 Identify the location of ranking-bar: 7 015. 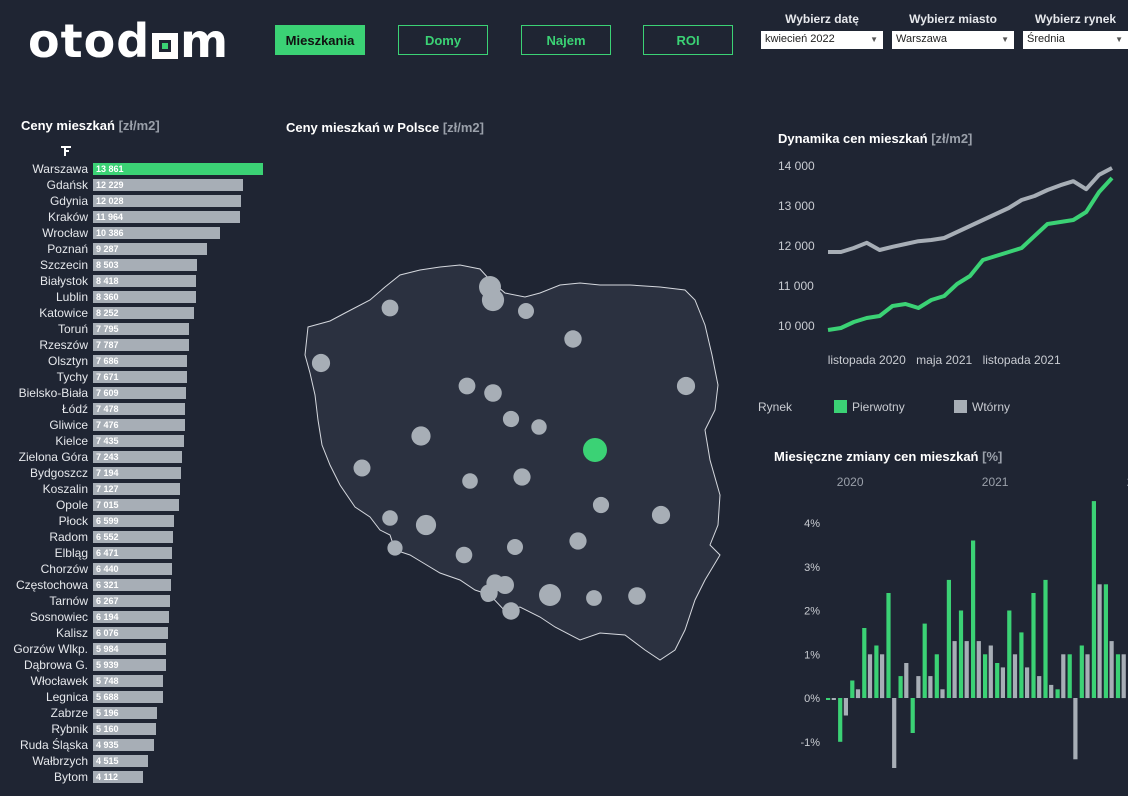
(136, 505).